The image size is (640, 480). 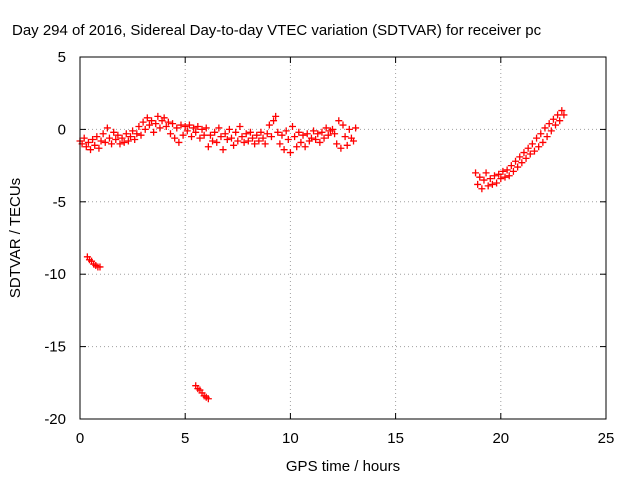 What do you see at coordinates (290, 438) in the screenshot?
I see `x-tick-label: 10` at bounding box center [290, 438].